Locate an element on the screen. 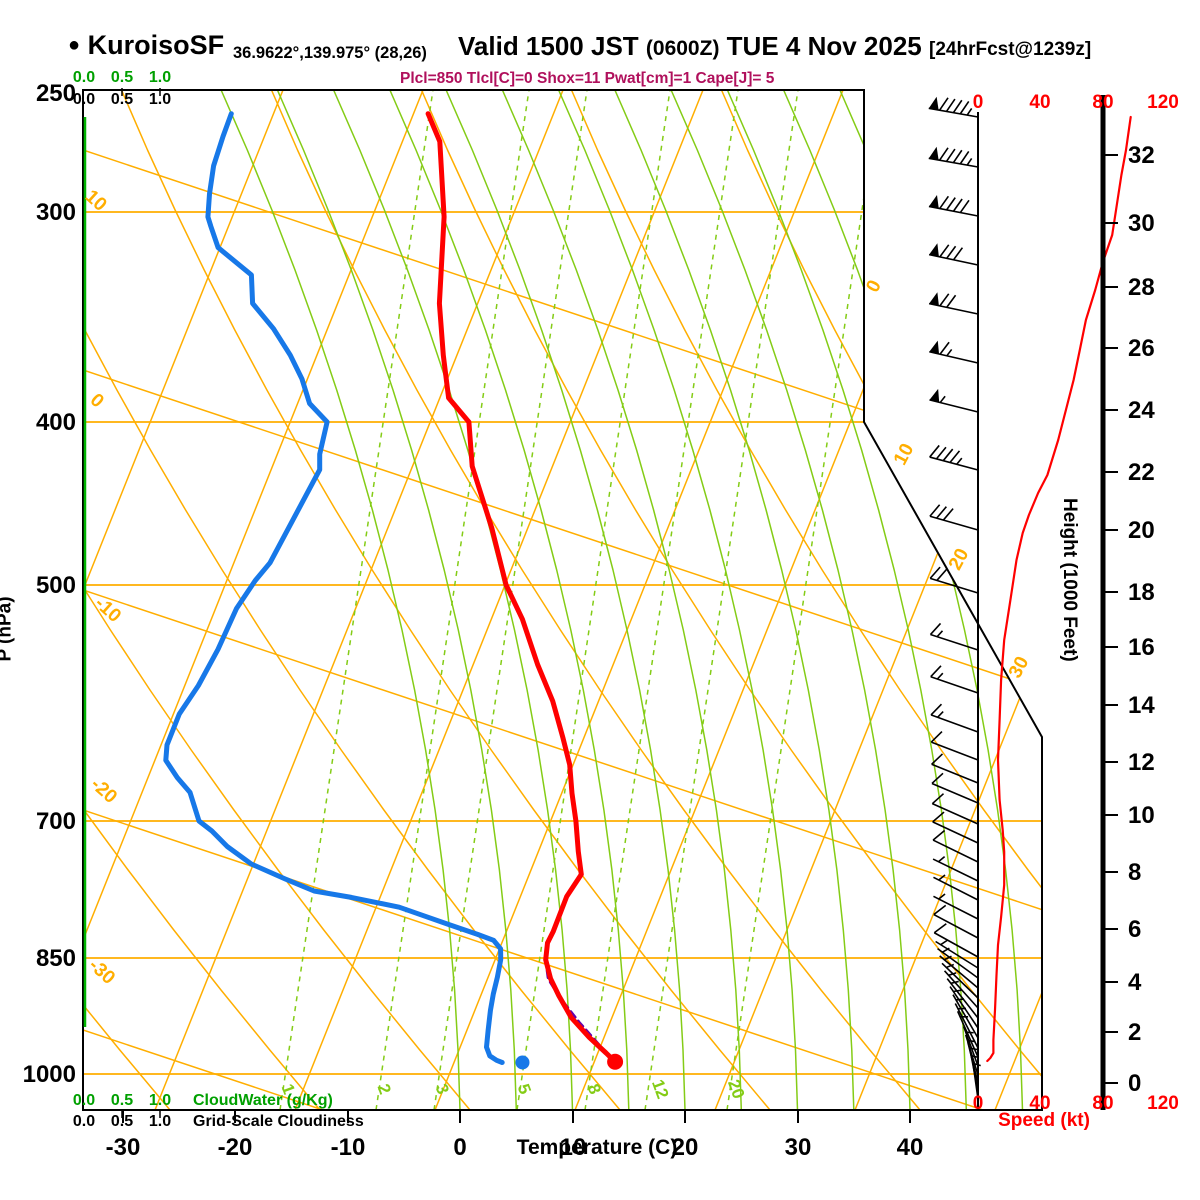 The image size is (1200, 1200). cloudwater-scale-top: 0.0 is located at coordinates (84, 77).